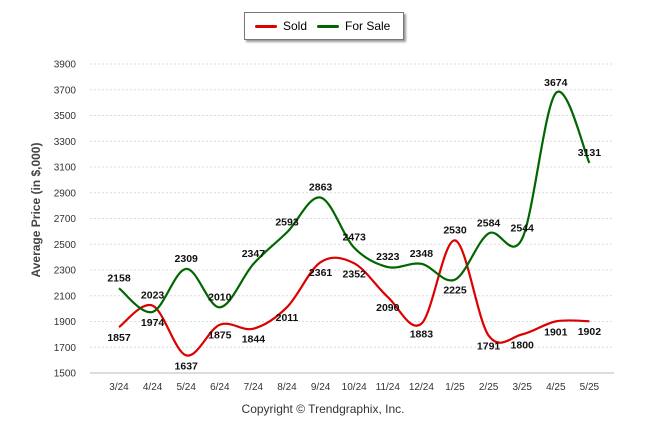 Image resolution: width=646 pixels, height=434 pixels. What do you see at coordinates (119, 338) in the screenshot?
I see `data-label-sold: 1857` at bounding box center [119, 338].